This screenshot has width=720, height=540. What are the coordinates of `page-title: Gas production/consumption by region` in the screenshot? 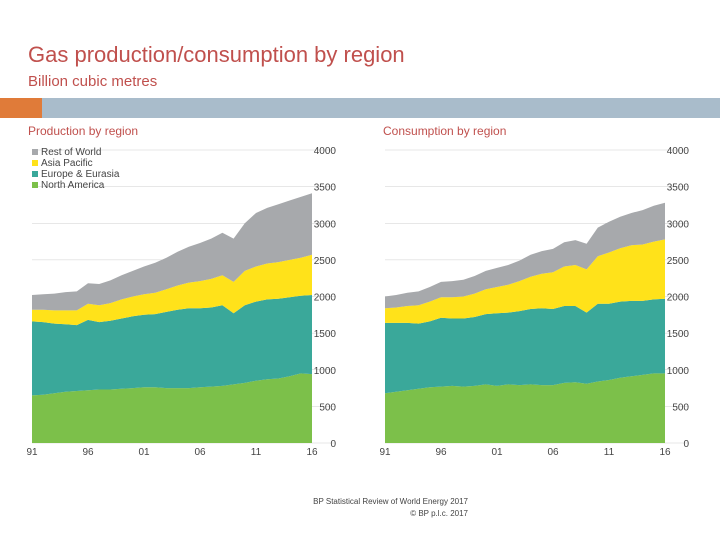 It's located at (216, 54).